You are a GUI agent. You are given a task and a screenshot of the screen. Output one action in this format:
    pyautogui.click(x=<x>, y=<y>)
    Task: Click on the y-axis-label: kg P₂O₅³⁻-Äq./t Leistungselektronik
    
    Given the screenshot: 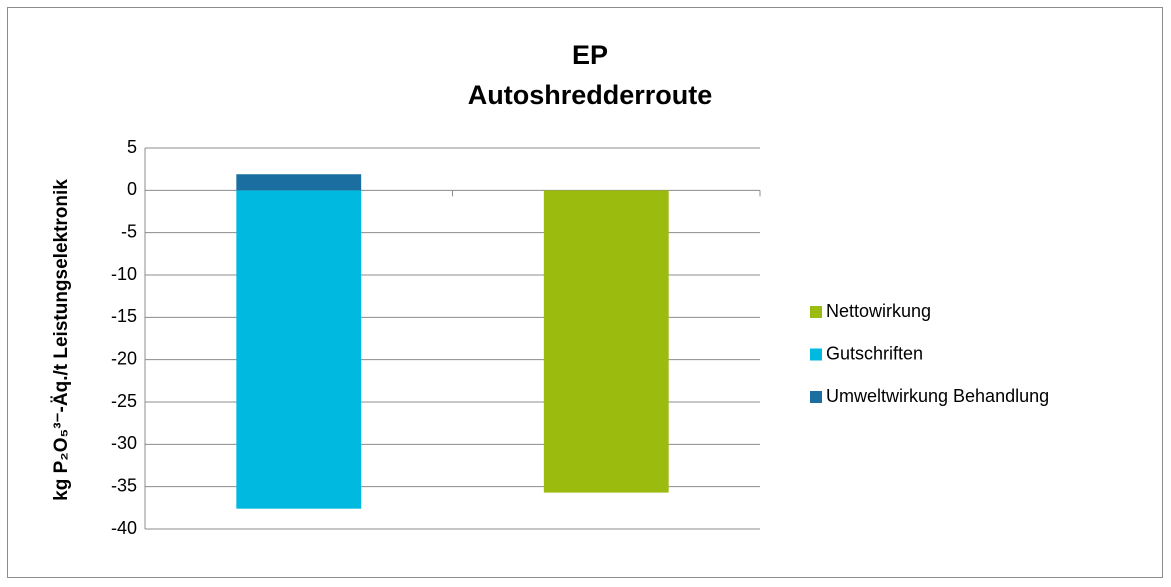 What is the action you would take?
    pyautogui.click(x=61, y=340)
    